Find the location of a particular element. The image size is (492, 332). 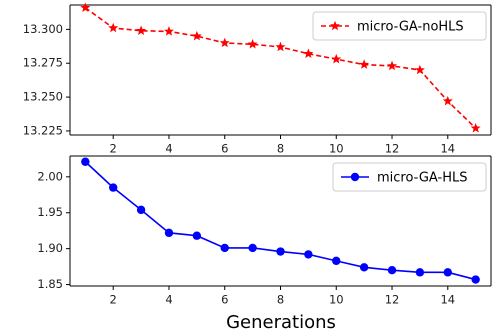

y-tick-label: 2.00 is located at coordinates (50, 176).